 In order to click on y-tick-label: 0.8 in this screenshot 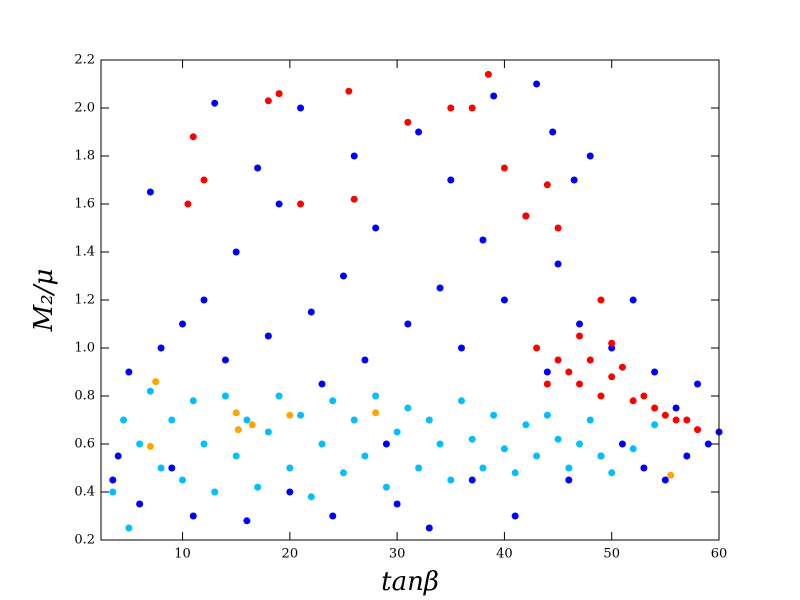, I will do `click(84, 396)`.